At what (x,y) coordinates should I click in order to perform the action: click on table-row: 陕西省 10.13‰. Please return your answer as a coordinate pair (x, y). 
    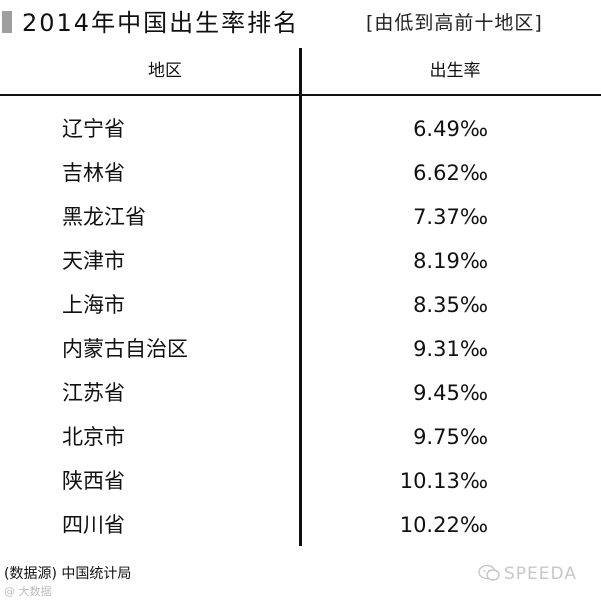
    Looking at the image, I should click on (300, 482).